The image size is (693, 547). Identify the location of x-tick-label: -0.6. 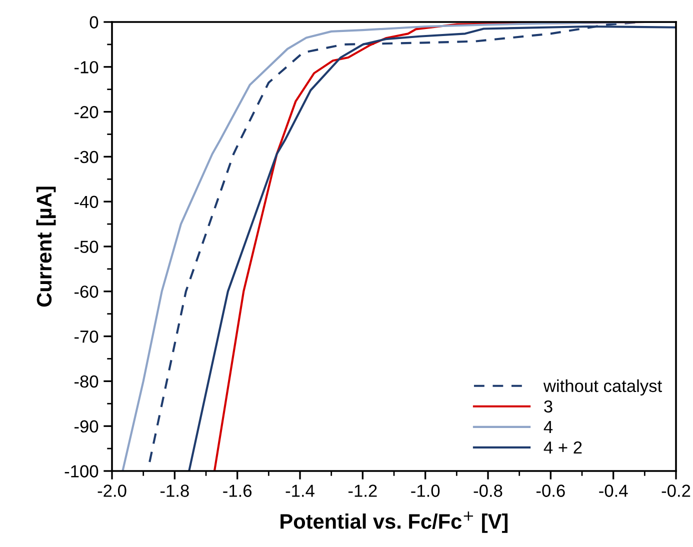
(550, 490).